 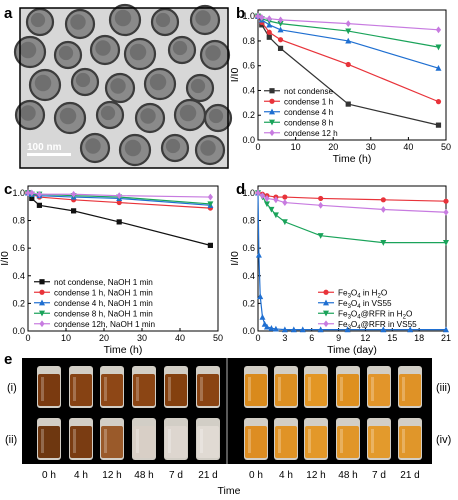 What do you see at coordinates (338, 338) in the screenshot?
I see `x-tick-label: 9` at bounding box center [338, 338].